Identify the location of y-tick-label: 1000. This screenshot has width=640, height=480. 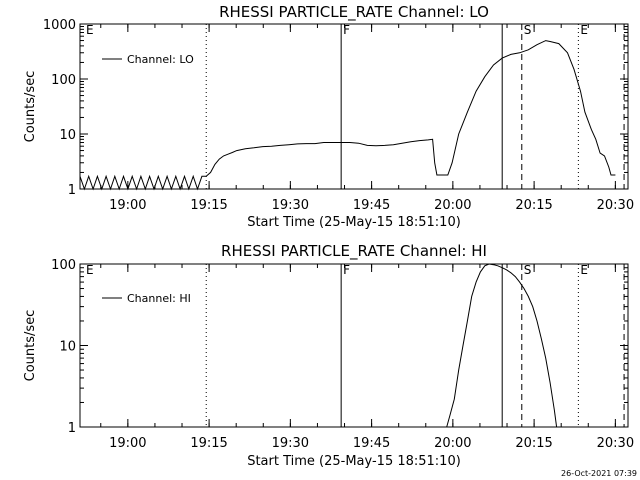
(59, 25).